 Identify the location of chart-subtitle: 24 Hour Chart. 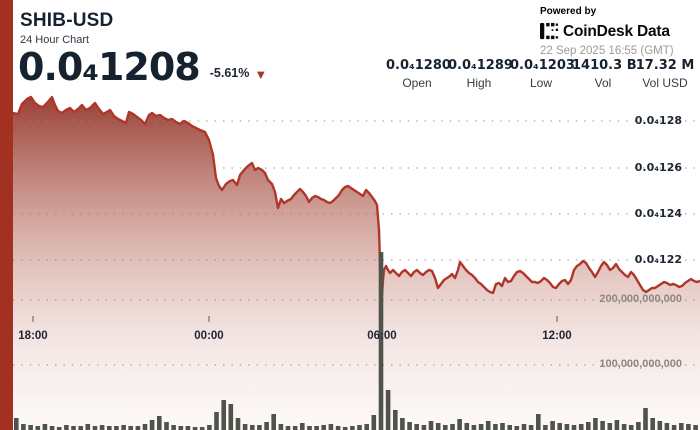
(55, 40).